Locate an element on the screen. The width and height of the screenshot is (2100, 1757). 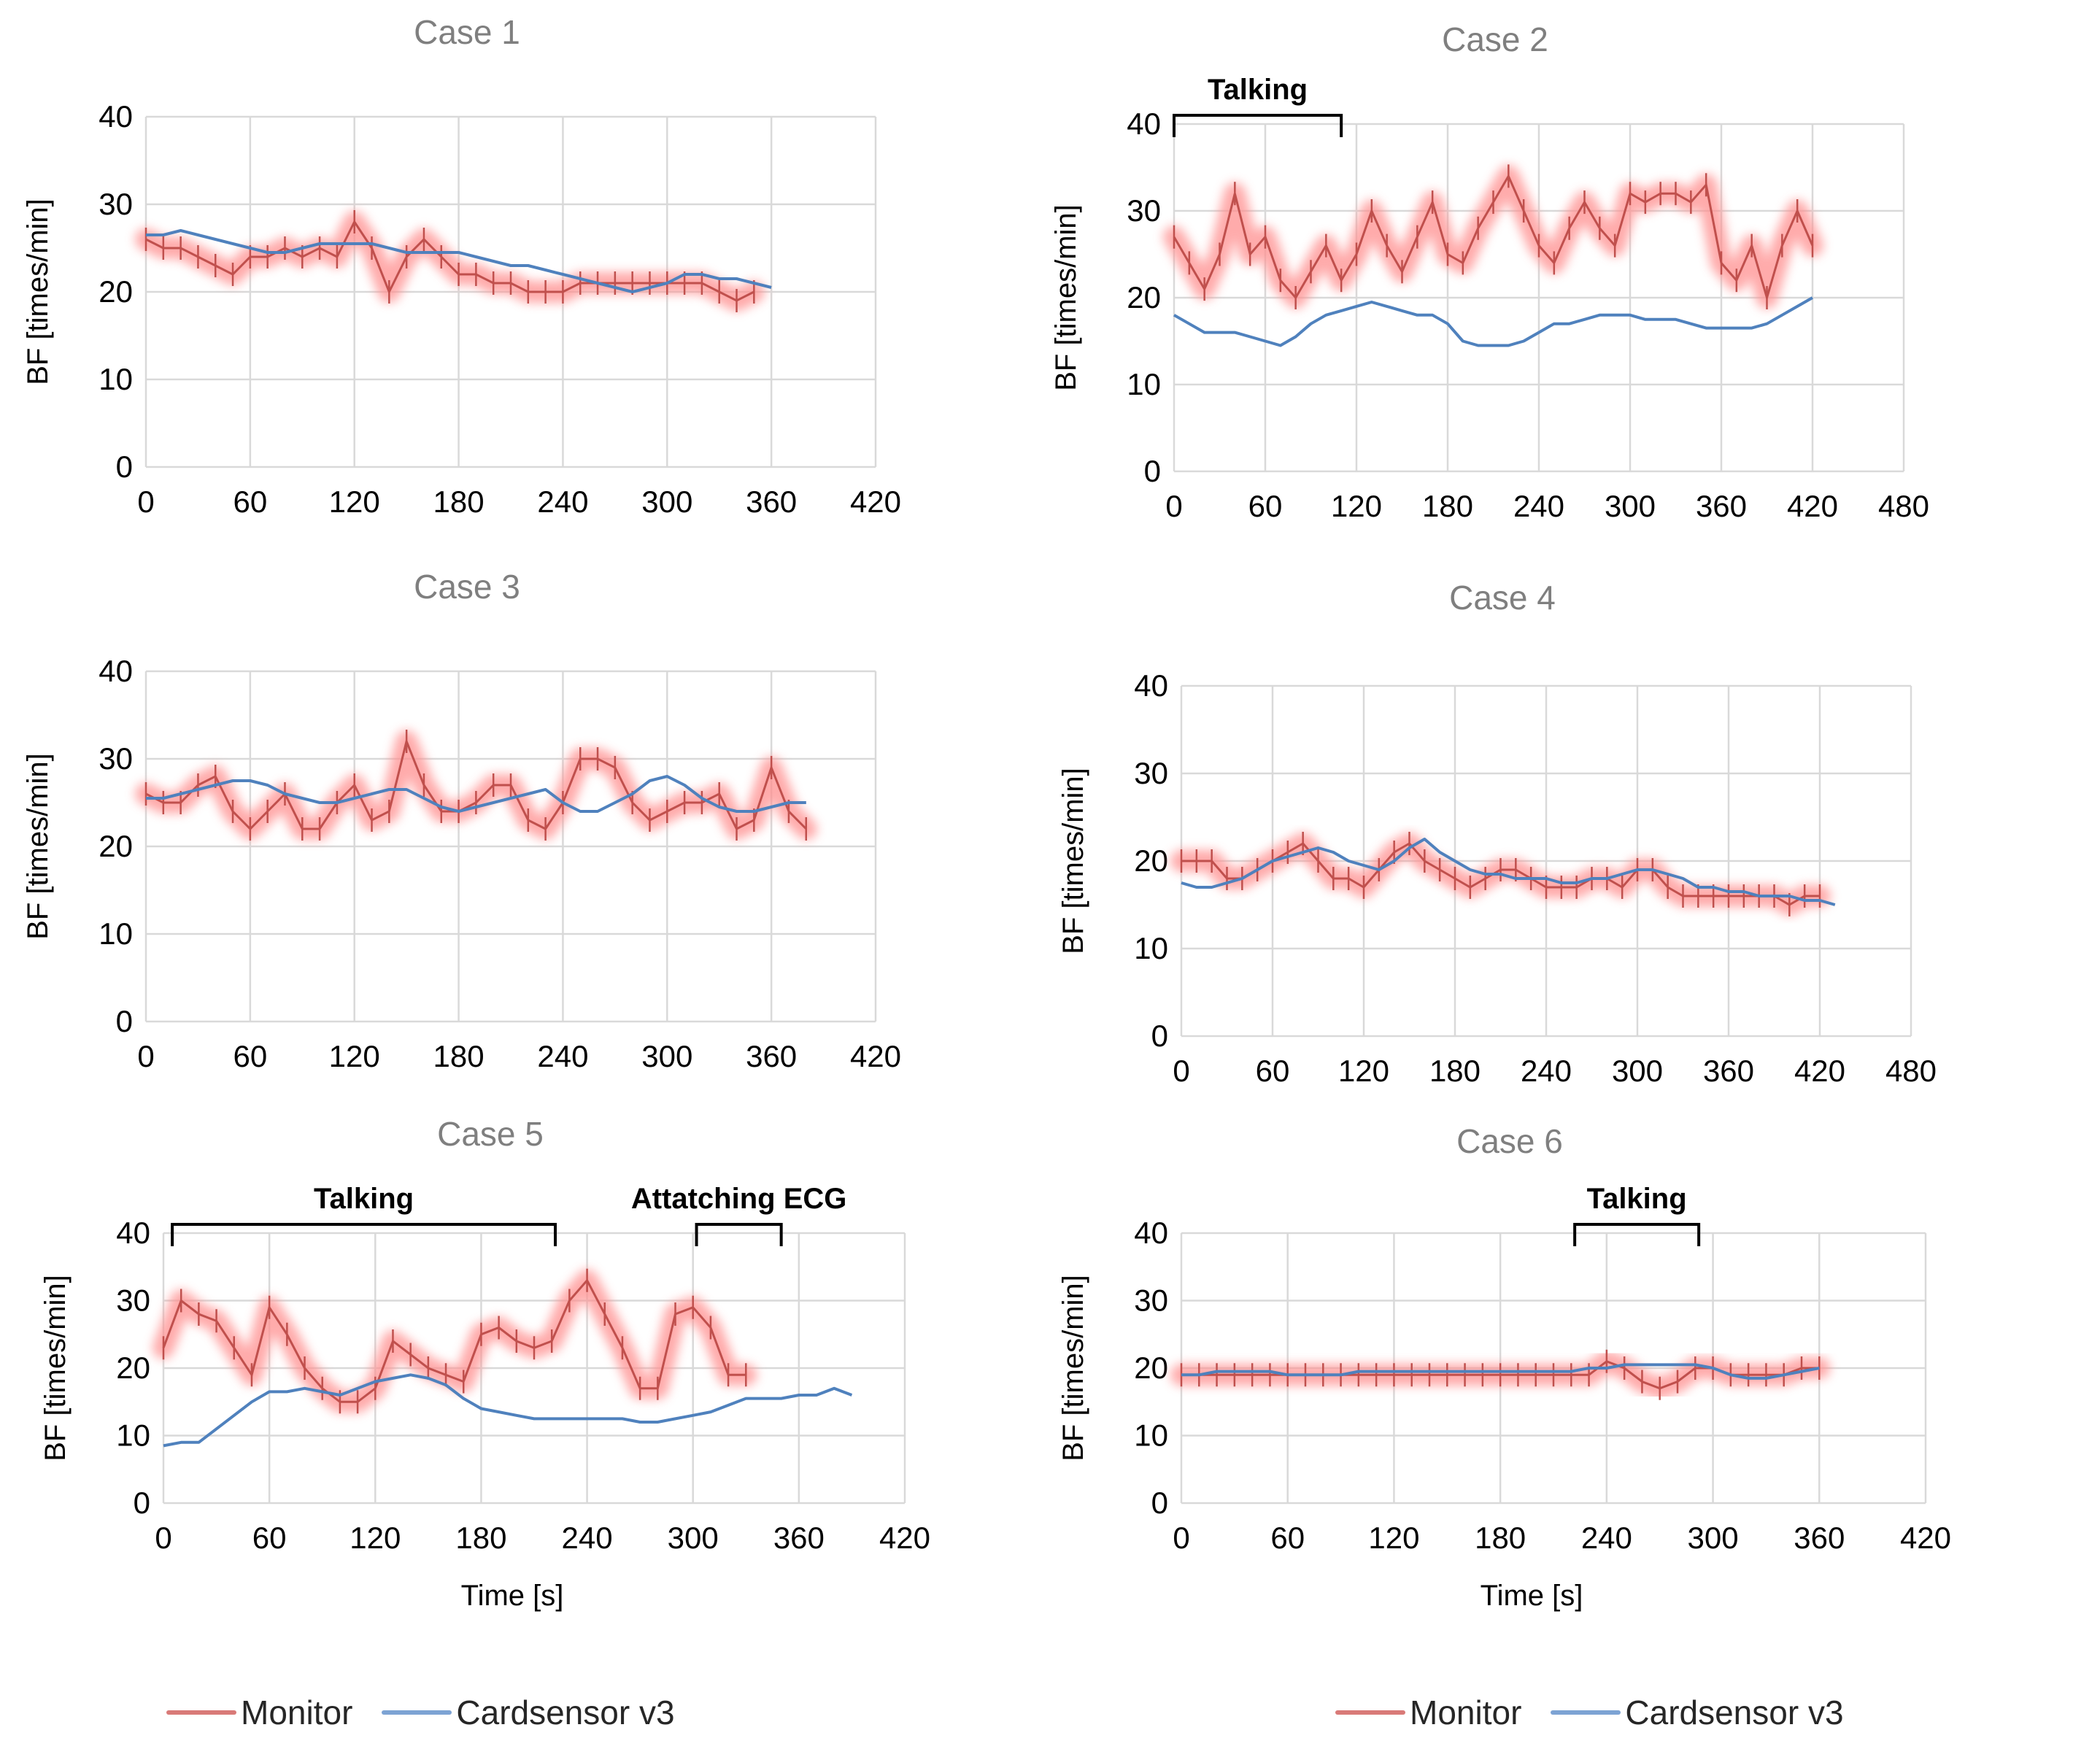
legend-item-cardsensor: Cardsensor v3 is located at coordinates (528, 1712).